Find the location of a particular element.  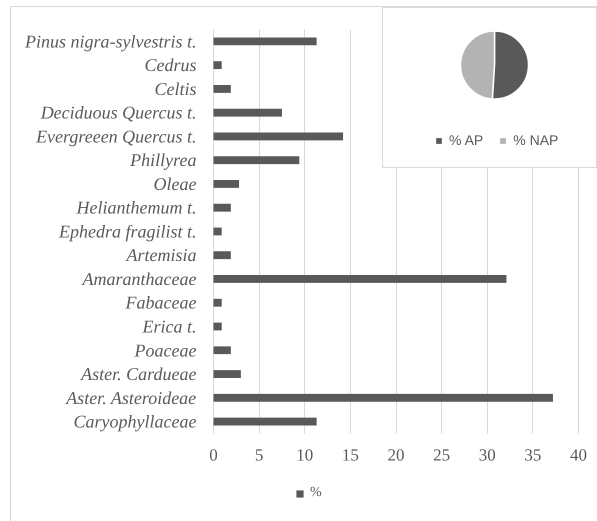

x-tick-label: 35 is located at coordinates (533, 454).